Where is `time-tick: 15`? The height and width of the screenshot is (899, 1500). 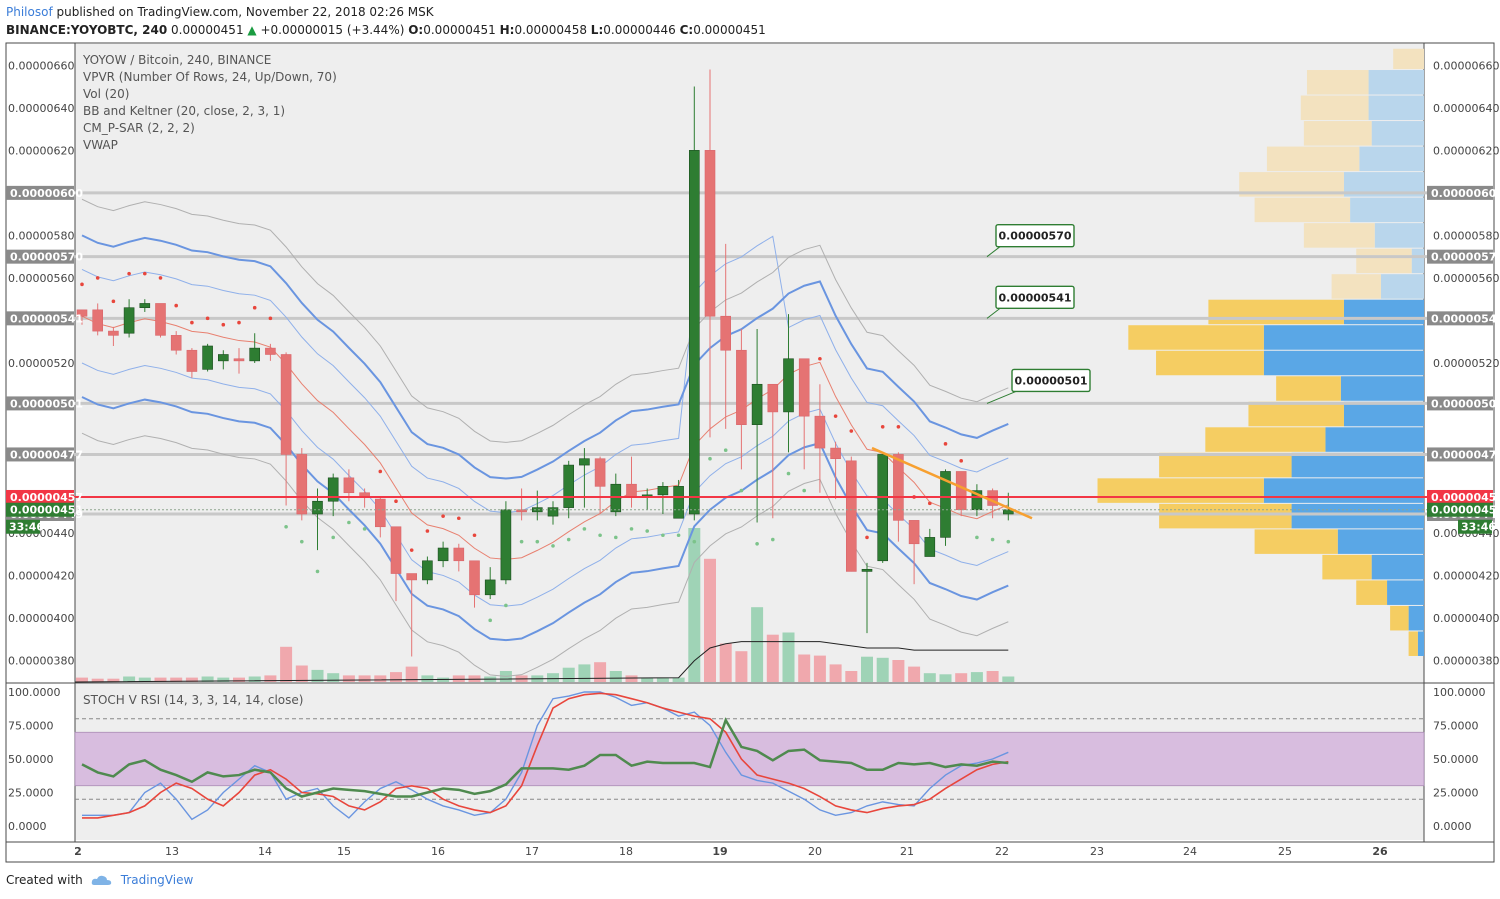
time-tick: 15 is located at coordinates (344, 851).